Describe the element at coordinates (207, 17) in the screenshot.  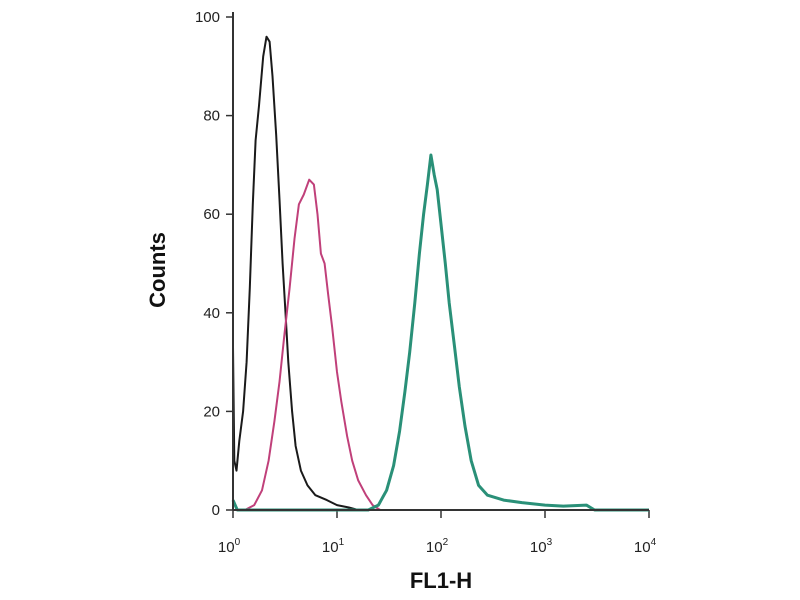
I see `y-tick-label: 100` at that location.